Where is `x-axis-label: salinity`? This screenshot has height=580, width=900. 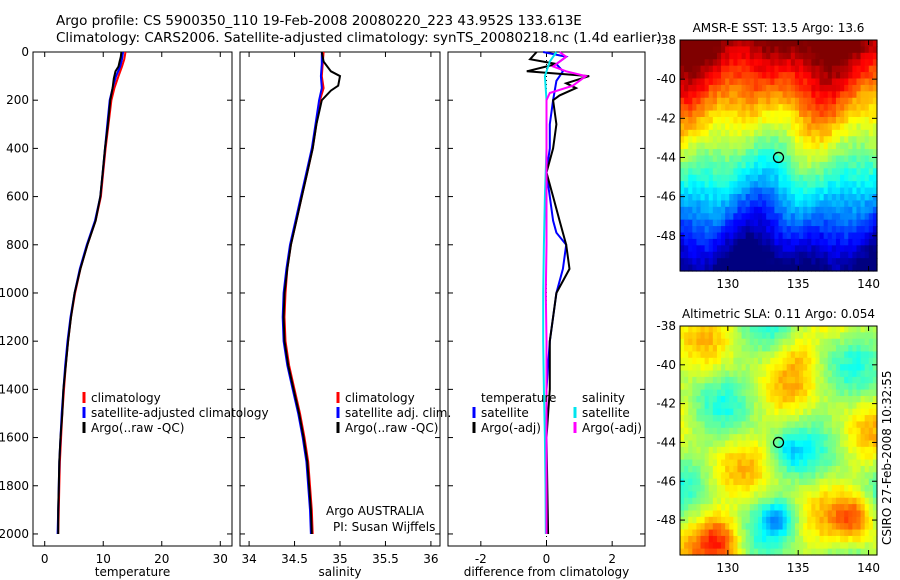 x-axis-label: salinity is located at coordinates (339, 572).